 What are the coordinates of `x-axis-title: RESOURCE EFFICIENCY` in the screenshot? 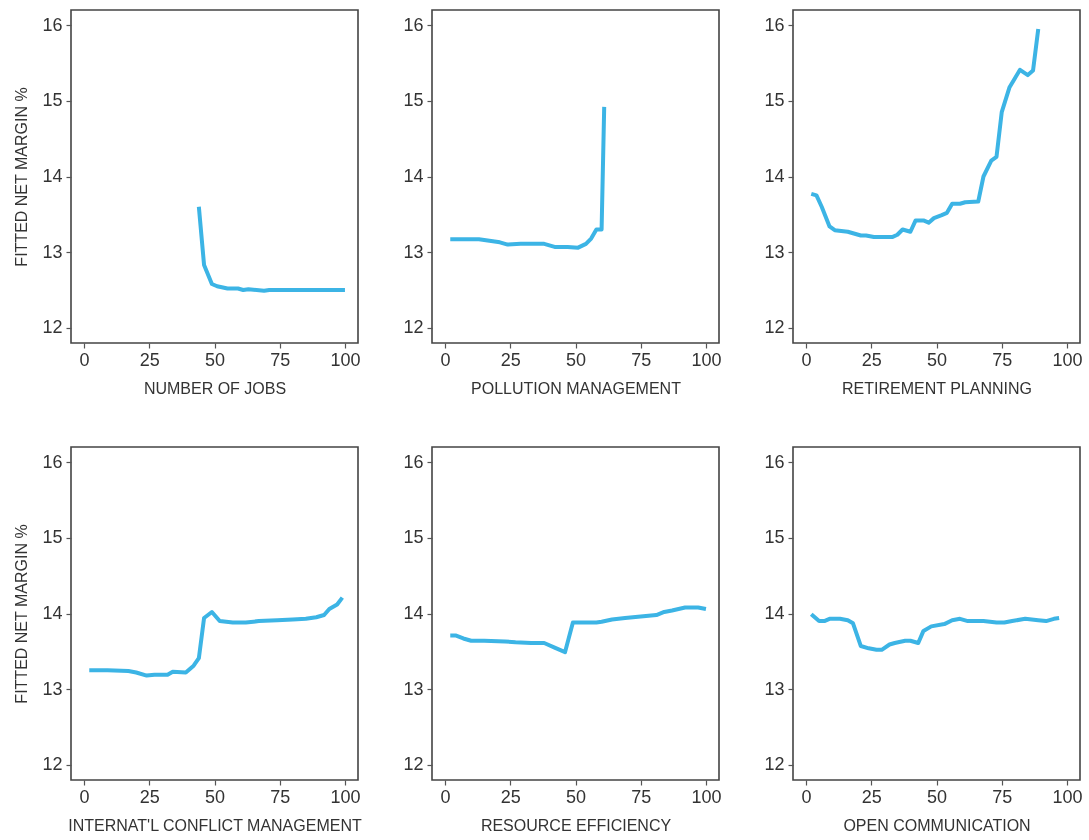 It's located at (576, 825).